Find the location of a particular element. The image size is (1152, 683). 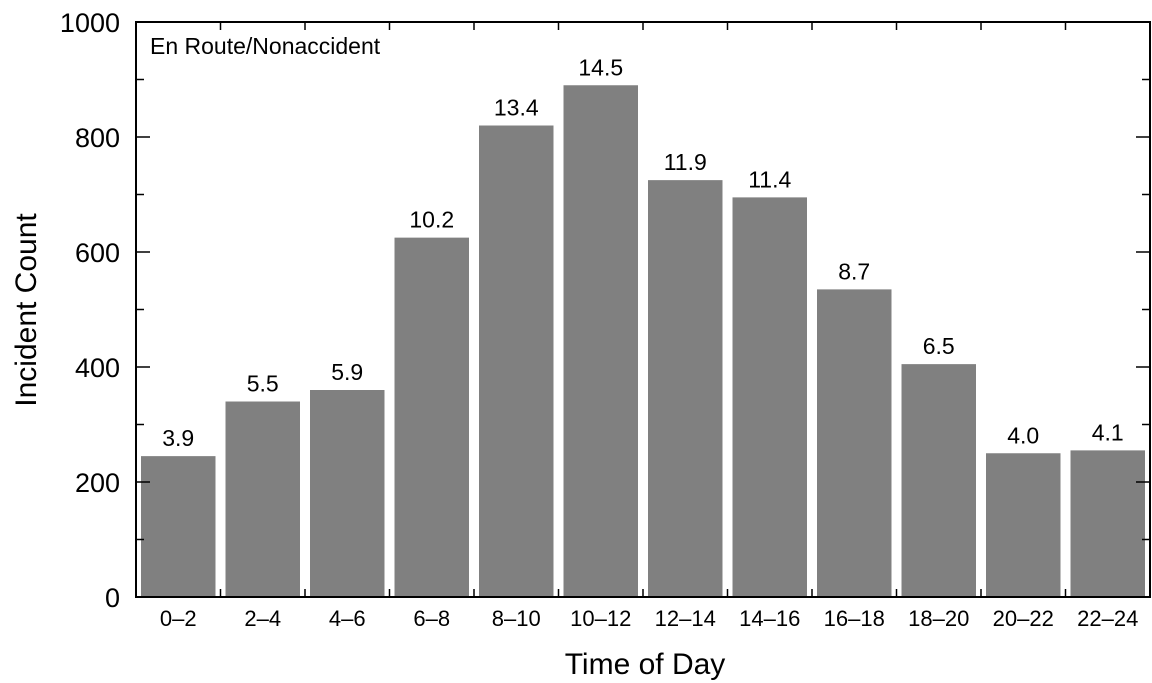

bar-label-10–12: 14.5 is located at coordinates (600, 67).